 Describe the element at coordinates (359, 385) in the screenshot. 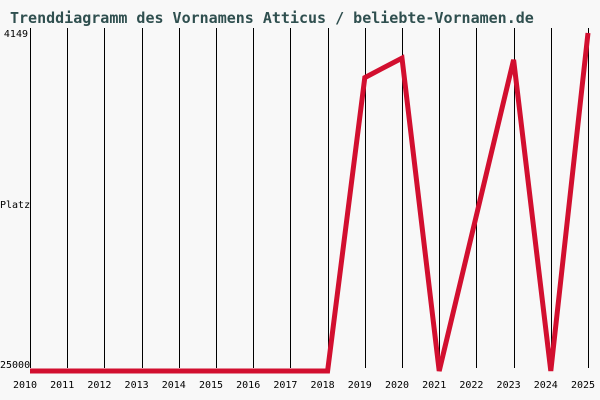

I see `x-tick-label-2019: 2019` at that location.